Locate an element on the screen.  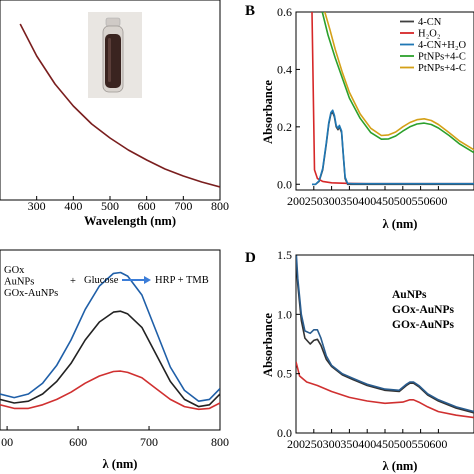
y-tick-label: 0.2 is located at coordinates (284, 127).